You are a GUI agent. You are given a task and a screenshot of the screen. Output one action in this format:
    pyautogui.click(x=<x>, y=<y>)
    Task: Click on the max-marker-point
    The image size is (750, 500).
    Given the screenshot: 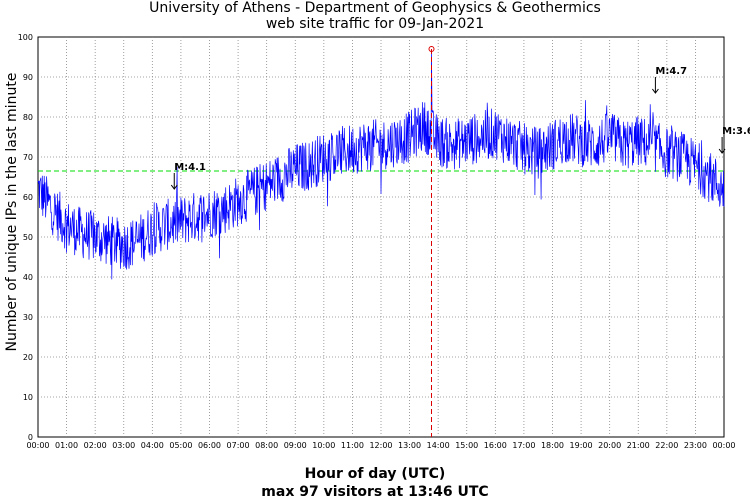 What is the action you would take?
    pyautogui.click(x=431, y=49)
    